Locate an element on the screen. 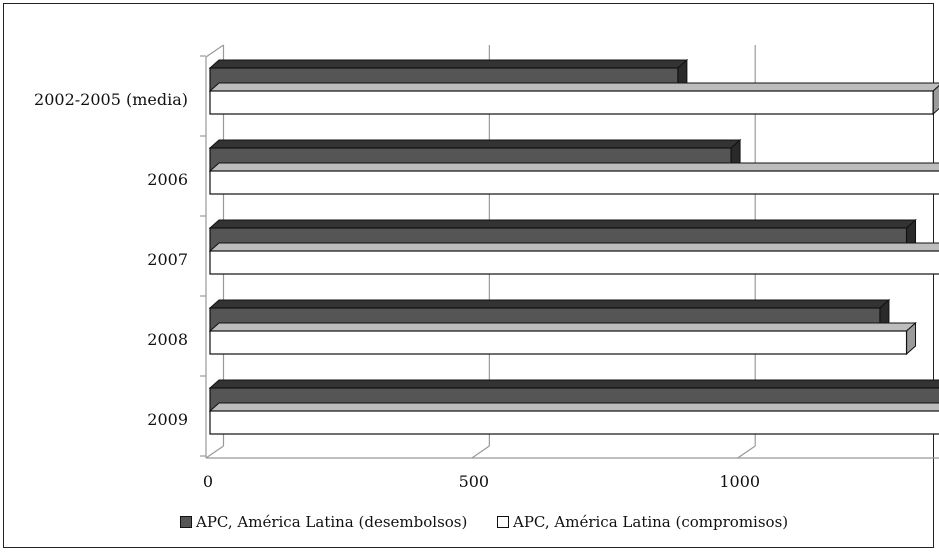 Image resolution: width=939 pixels, height=553 pixels. wall-top-edge is located at coordinates (214, 51).